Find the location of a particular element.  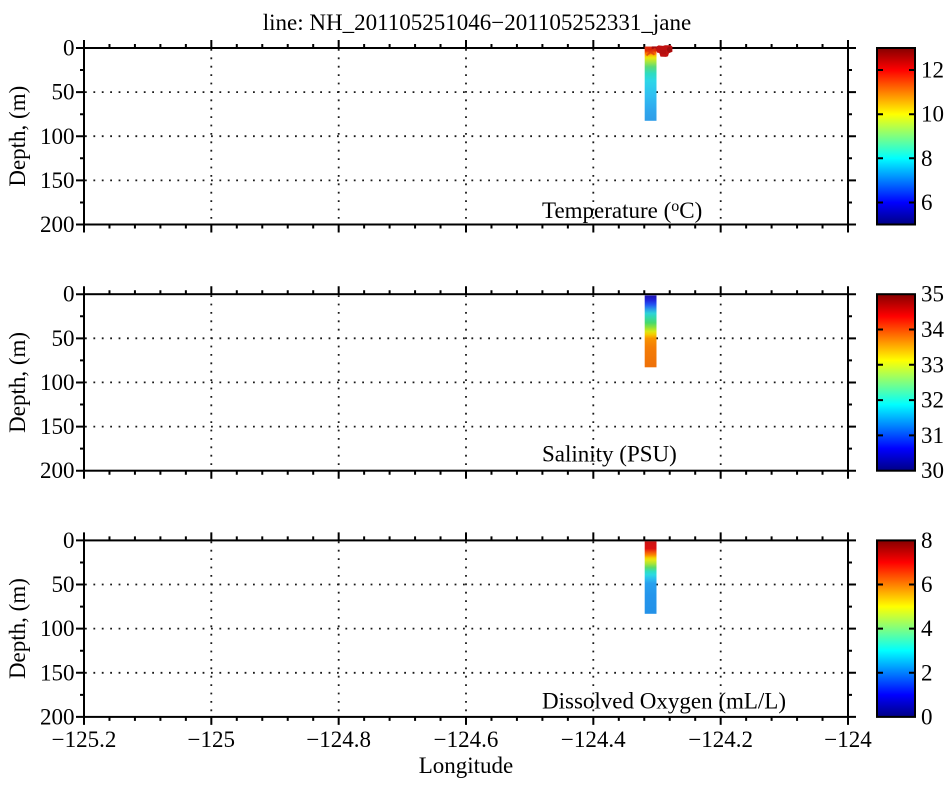

svg-text: 34 is located at coordinates (933, 329).